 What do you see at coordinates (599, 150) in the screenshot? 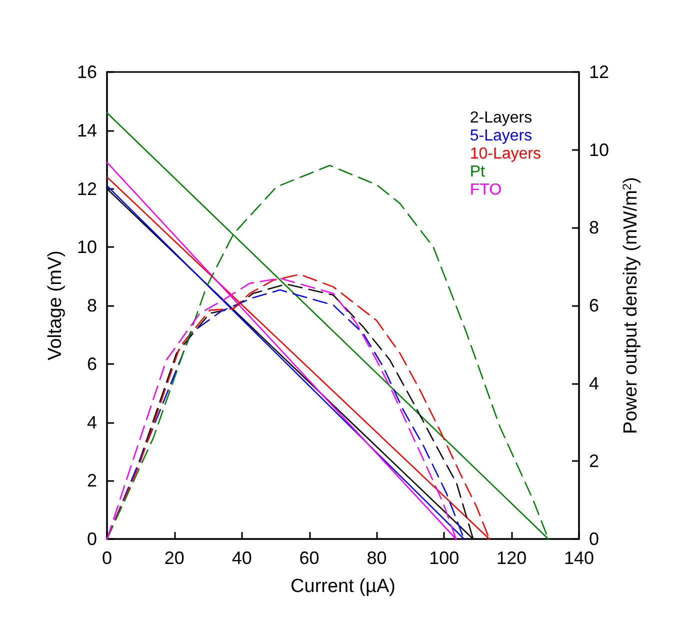
I see `y2-tick-label: 10` at bounding box center [599, 150].